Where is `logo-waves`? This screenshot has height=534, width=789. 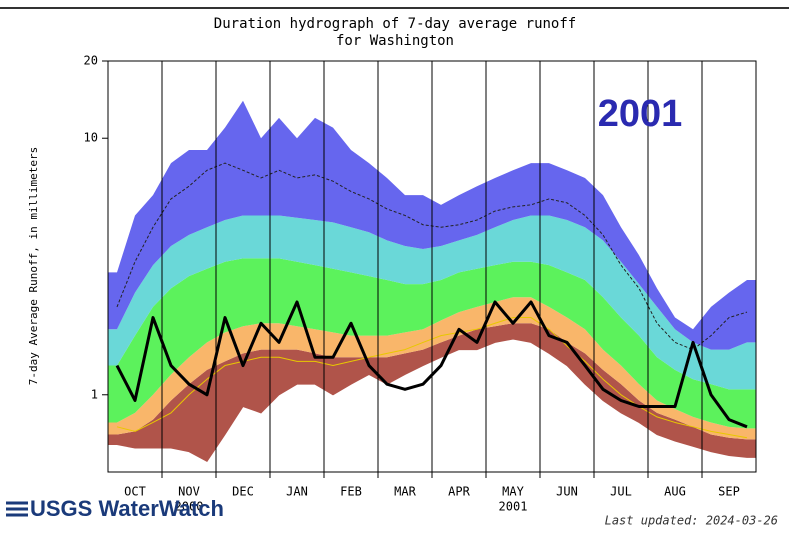
logo-waves is located at coordinates (17, 509).